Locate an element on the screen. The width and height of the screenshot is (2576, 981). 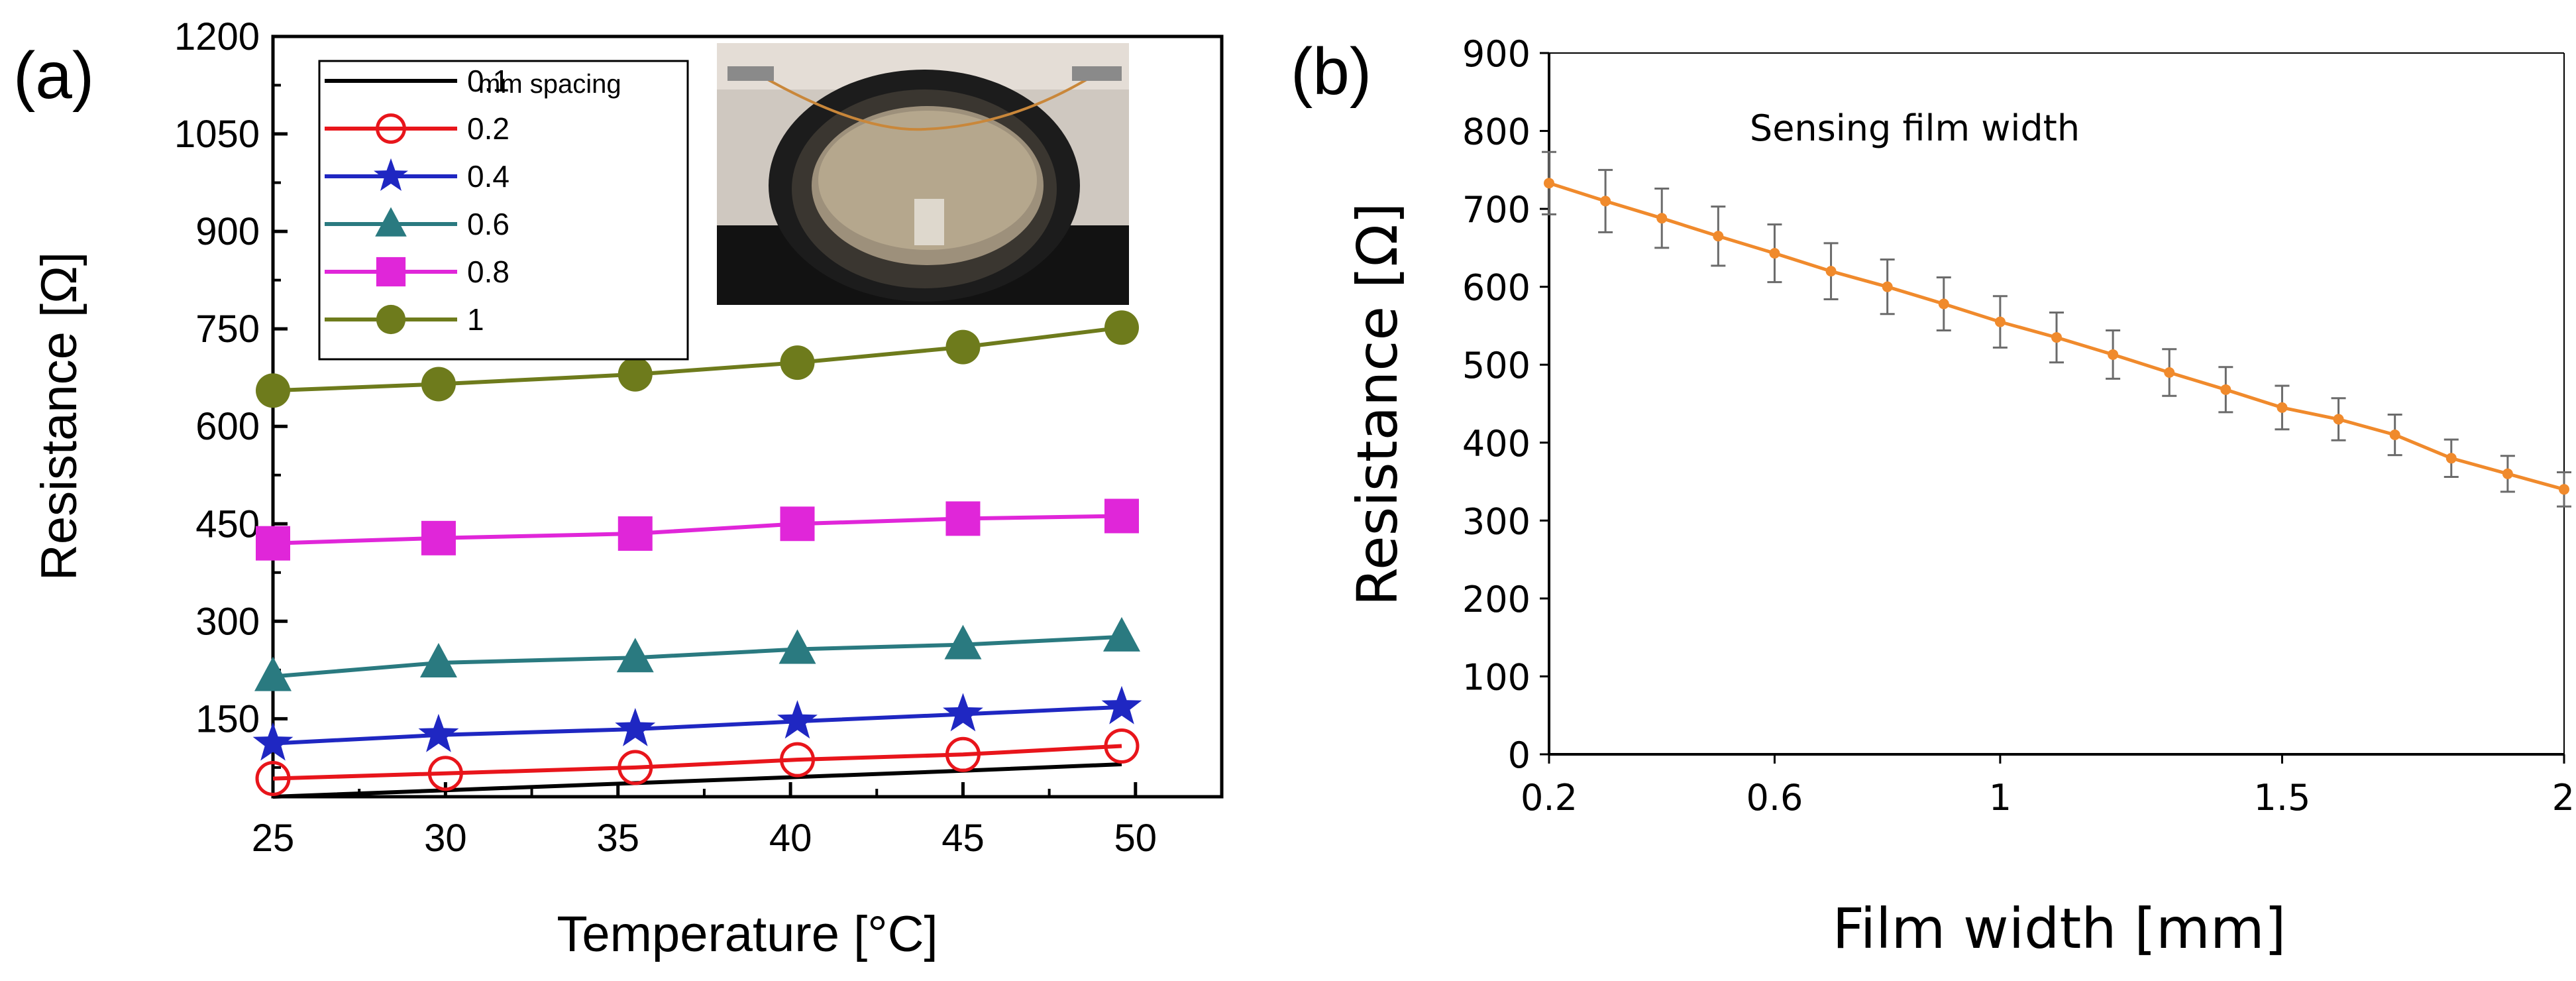
legend-label: 0.8 is located at coordinates (488, 272).